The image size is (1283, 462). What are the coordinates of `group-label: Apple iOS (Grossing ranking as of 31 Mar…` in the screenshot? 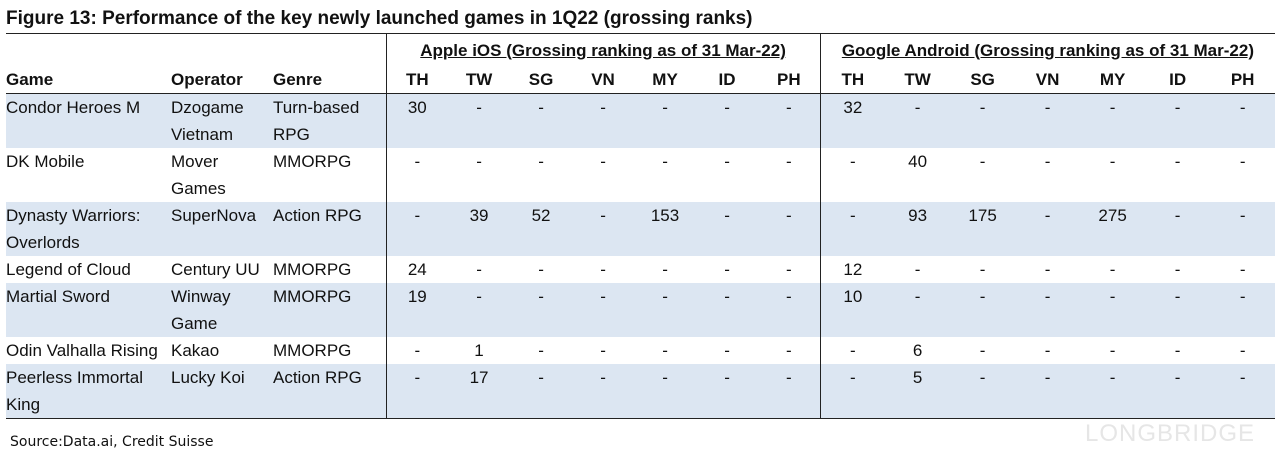 It's located at (603, 50).